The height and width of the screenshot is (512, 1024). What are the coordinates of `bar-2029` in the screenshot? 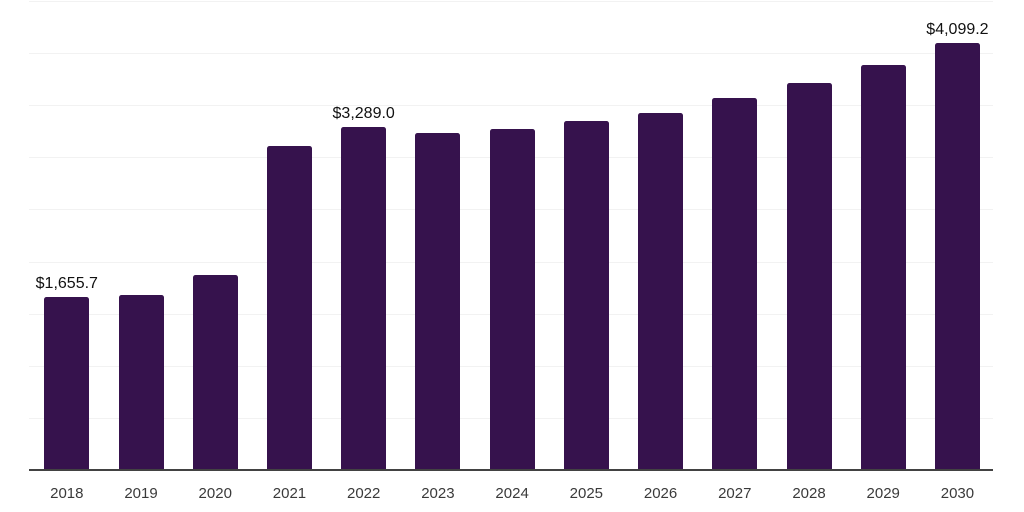 It's located at (883, 267).